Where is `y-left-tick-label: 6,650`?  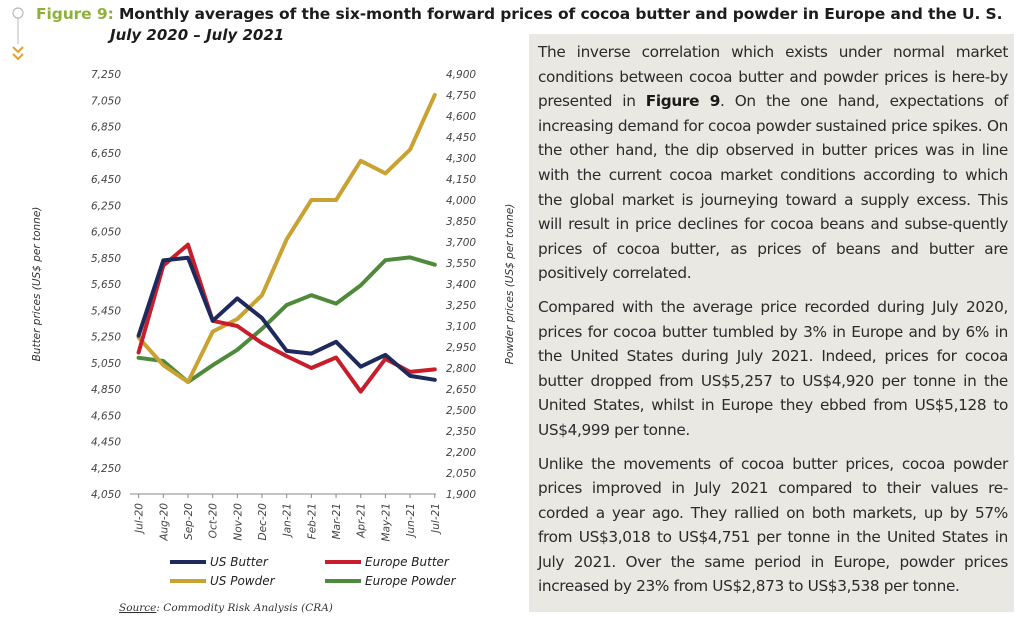 y-left-tick-label: 6,650 is located at coordinates (106, 154).